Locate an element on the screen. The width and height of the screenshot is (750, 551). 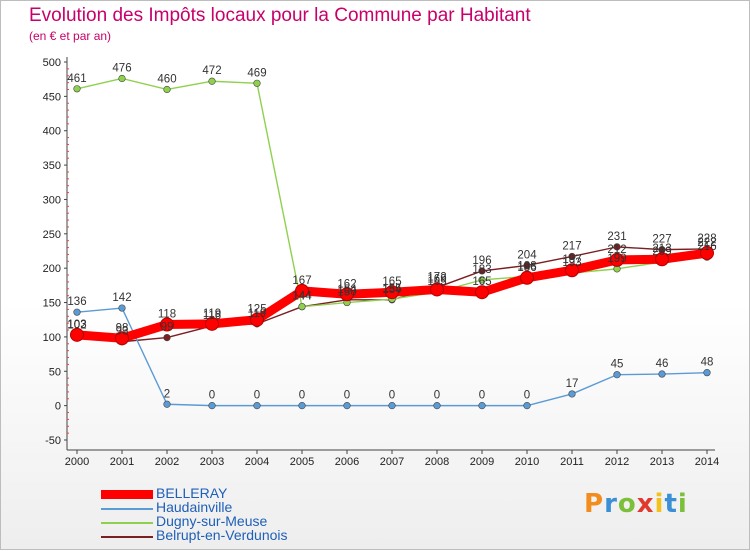
y-tick-label: 250 is located at coordinates (52, 235).